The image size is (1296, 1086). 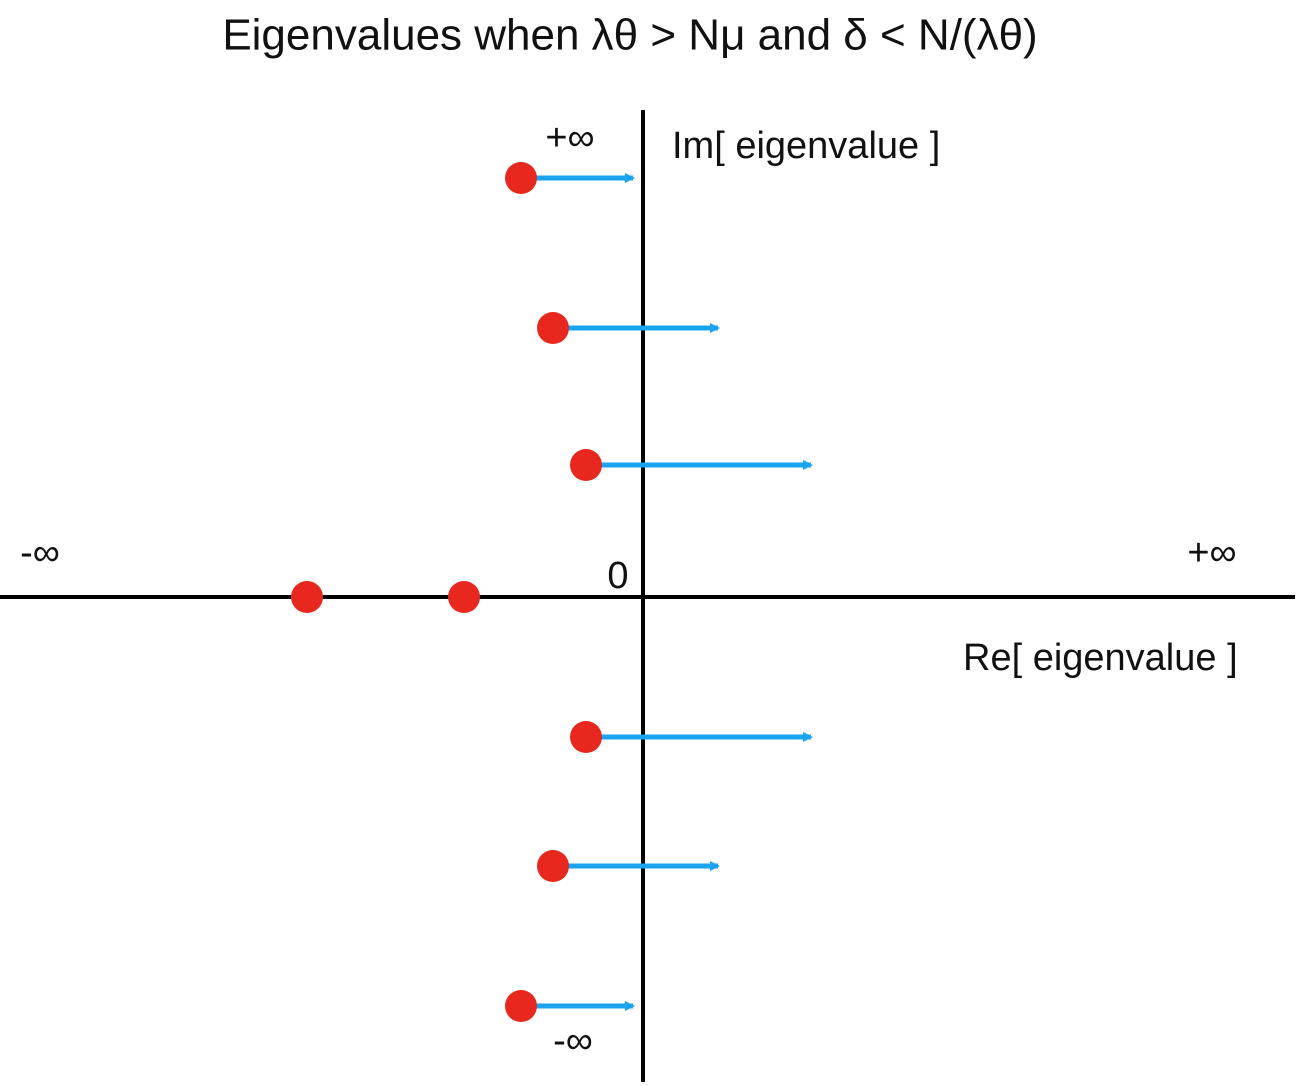 What do you see at coordinates (40, 553) in the screenshot?
I see `re-left-label: -∞` at bounding box center [40, 553].